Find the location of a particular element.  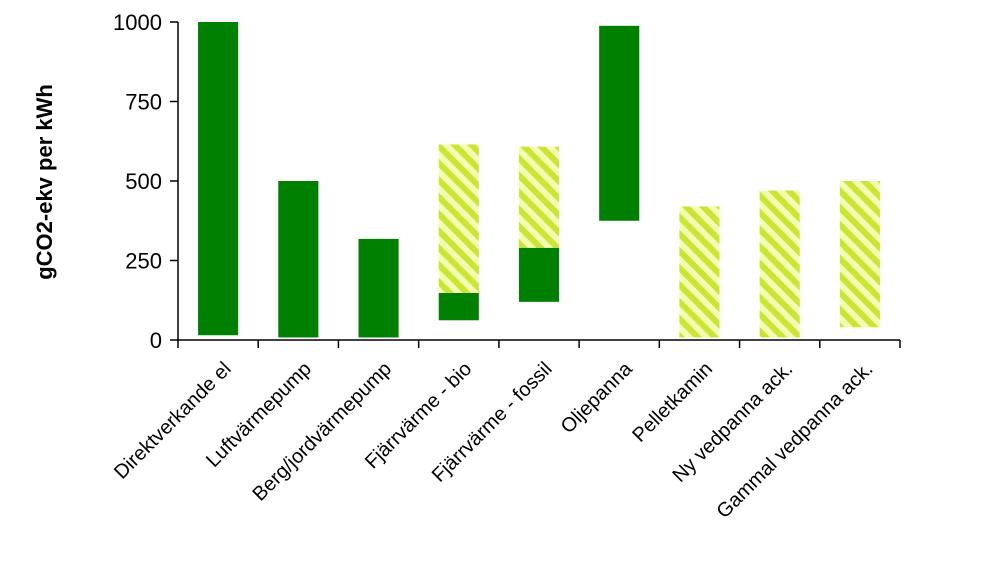

y-tick-label: 750 is located at coordinates (143, 102).